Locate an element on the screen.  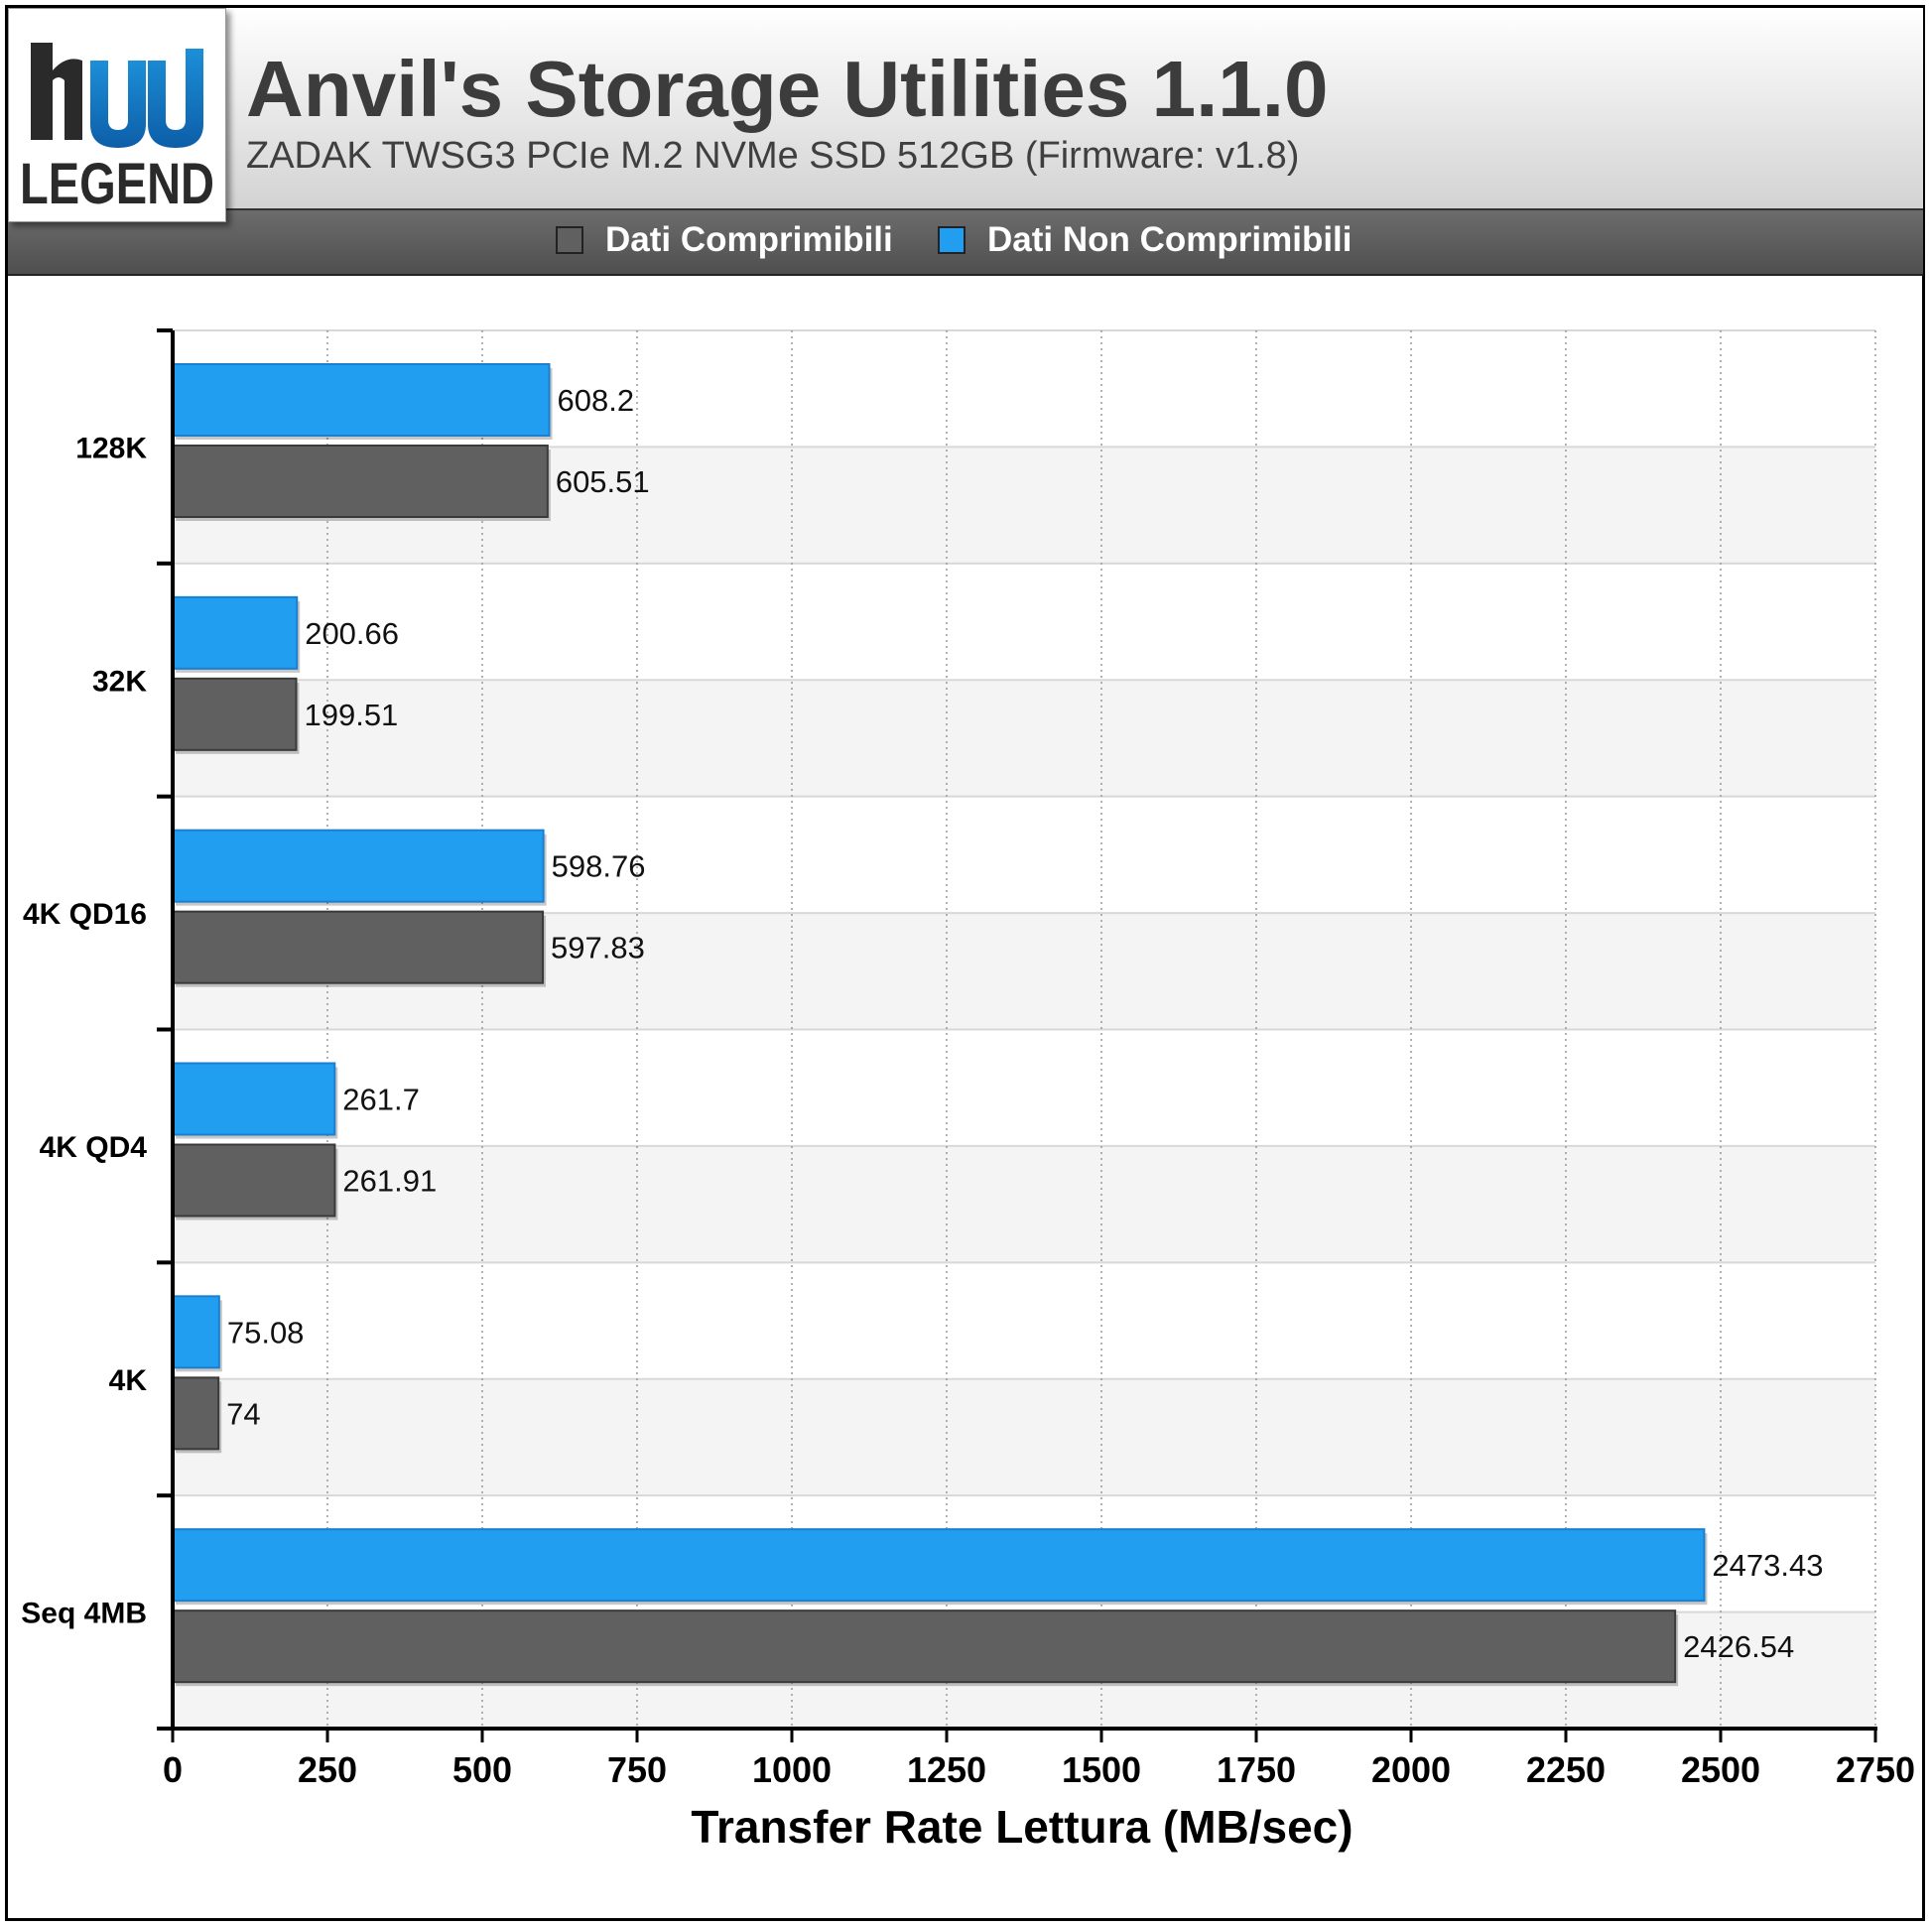
legend: Dati Comprimibili Dati Non Comprimibili is located at coordinates (966, 242).